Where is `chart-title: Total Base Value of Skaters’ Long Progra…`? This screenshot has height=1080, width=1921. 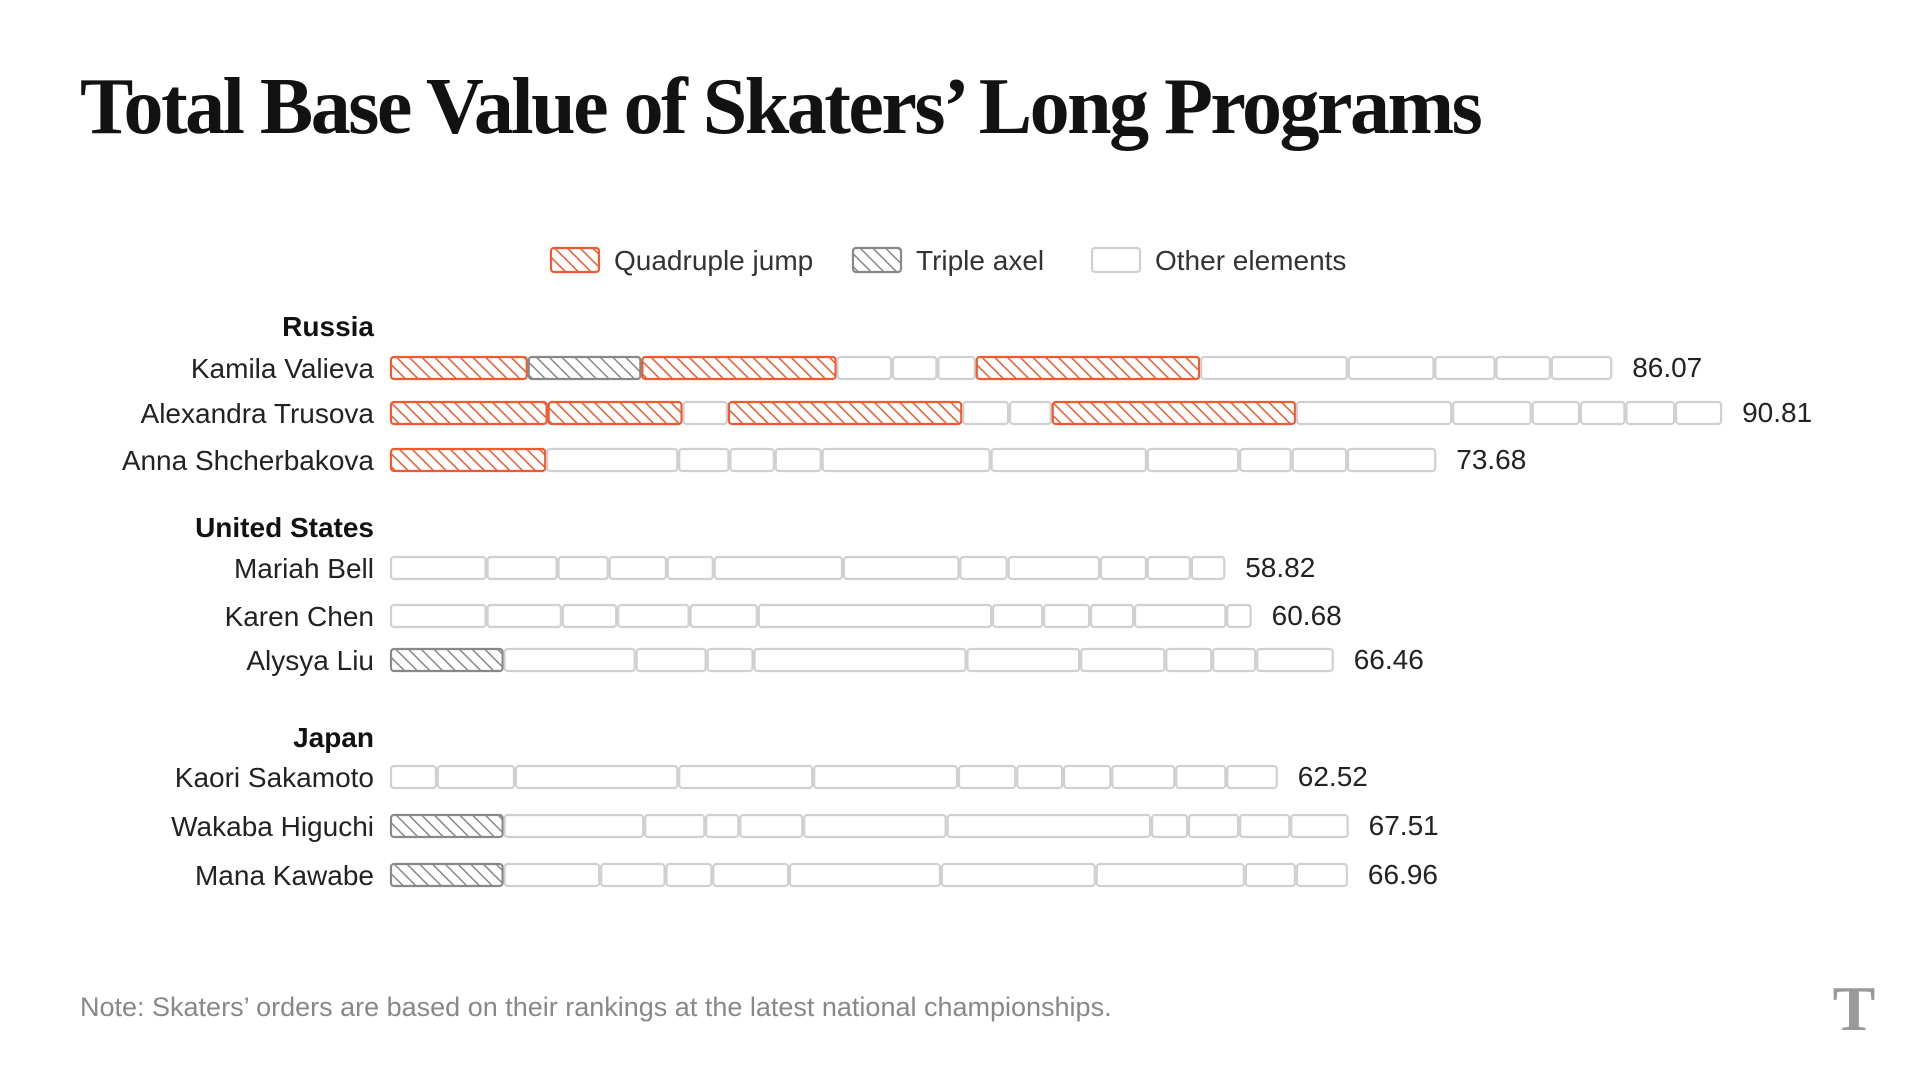
chart-title: Total Base Value of Skaters’ Long Progra… is located at coordinates (781, 107).